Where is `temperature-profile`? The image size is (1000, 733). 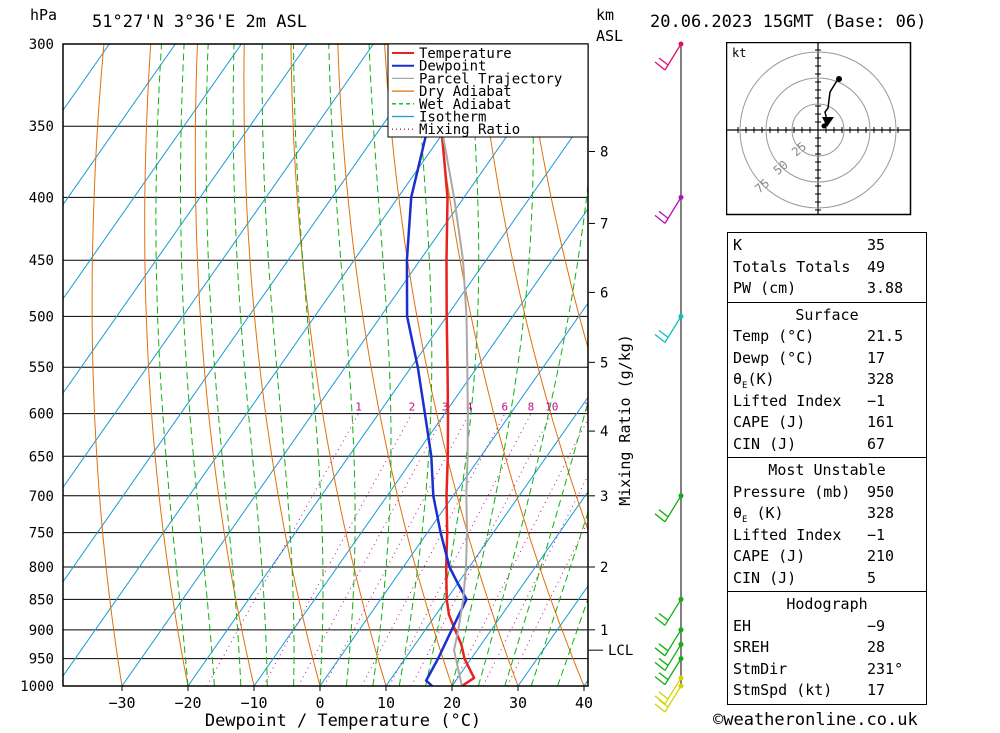
temperature-profile is located at coordinates (453, 365).